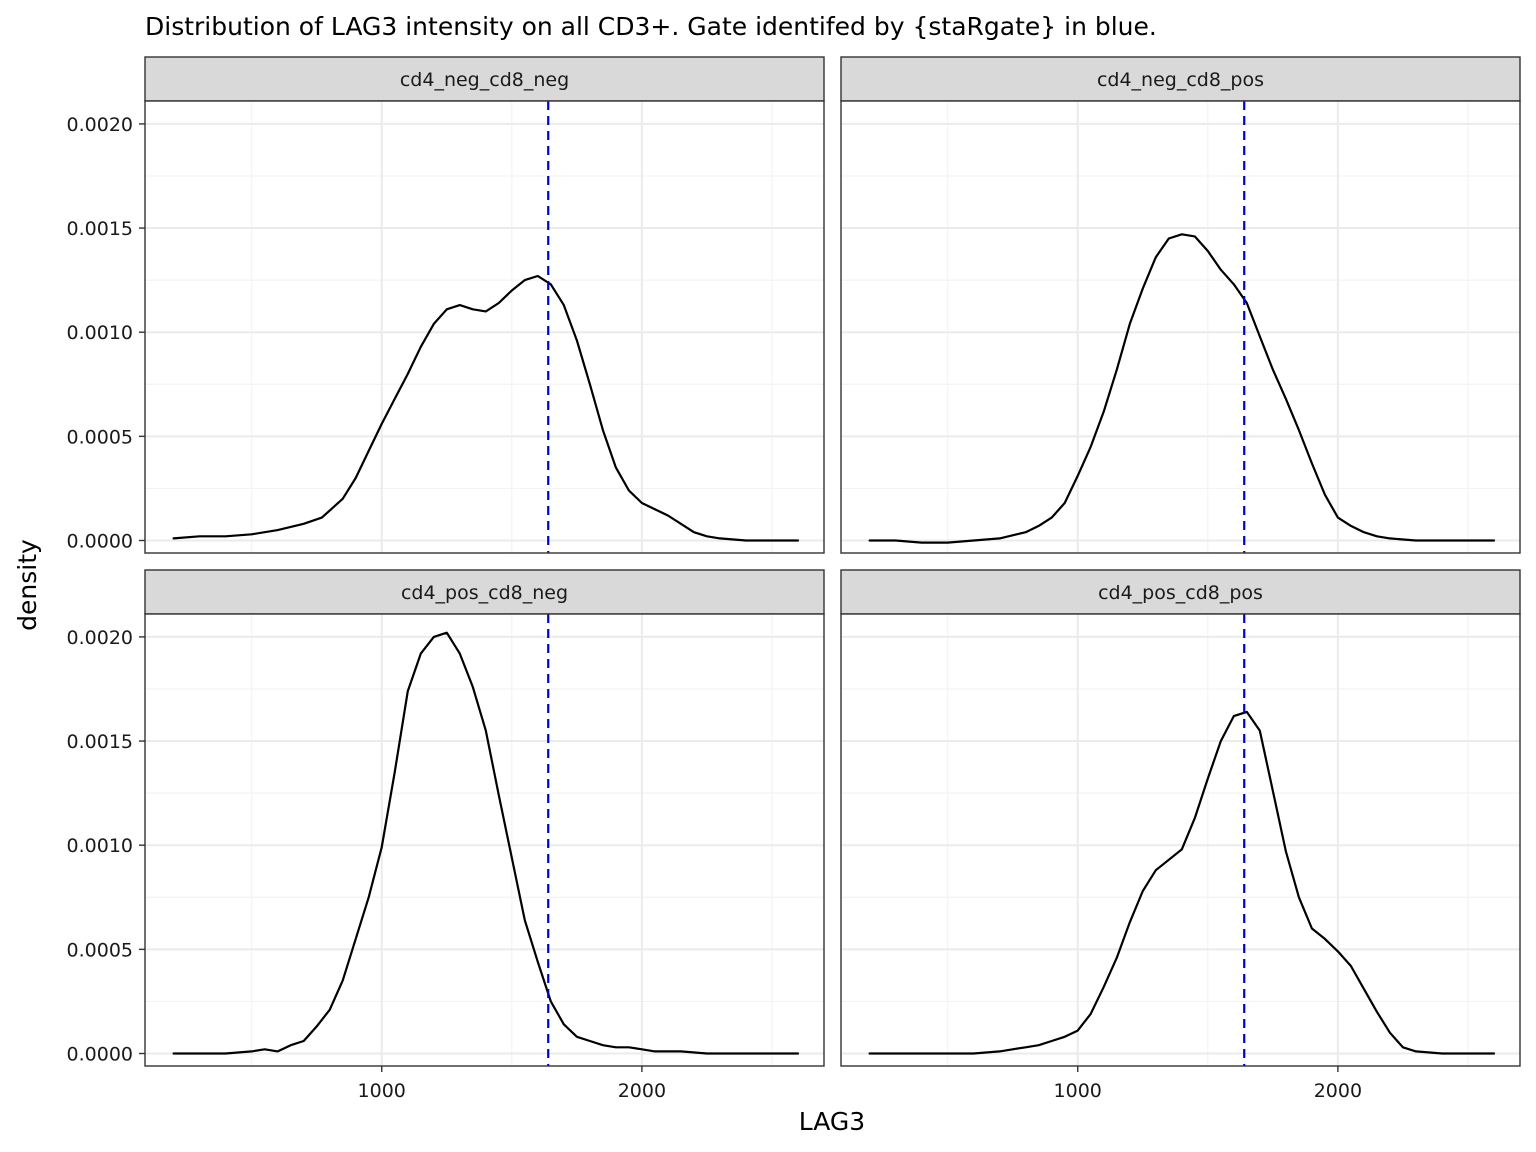 Image resolution: width=1536 pixels, height=1152 pixels. I want to click on facet-strip-label: cd4_pos_cd8_pos, so click(1180, 593).